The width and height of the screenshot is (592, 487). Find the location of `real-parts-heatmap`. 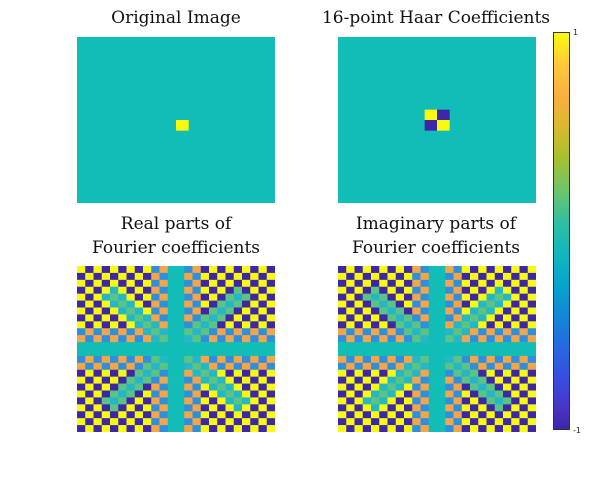

real-parts-heatmap is located at coordinates (176, 349).